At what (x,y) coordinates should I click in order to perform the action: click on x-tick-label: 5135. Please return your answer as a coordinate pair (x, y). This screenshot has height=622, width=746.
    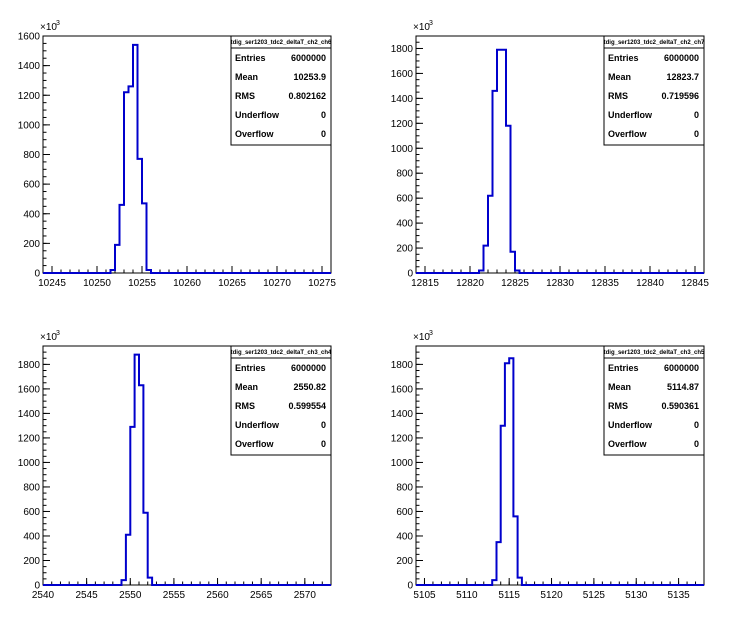
    Looking at the image, I should click on (678, 595).